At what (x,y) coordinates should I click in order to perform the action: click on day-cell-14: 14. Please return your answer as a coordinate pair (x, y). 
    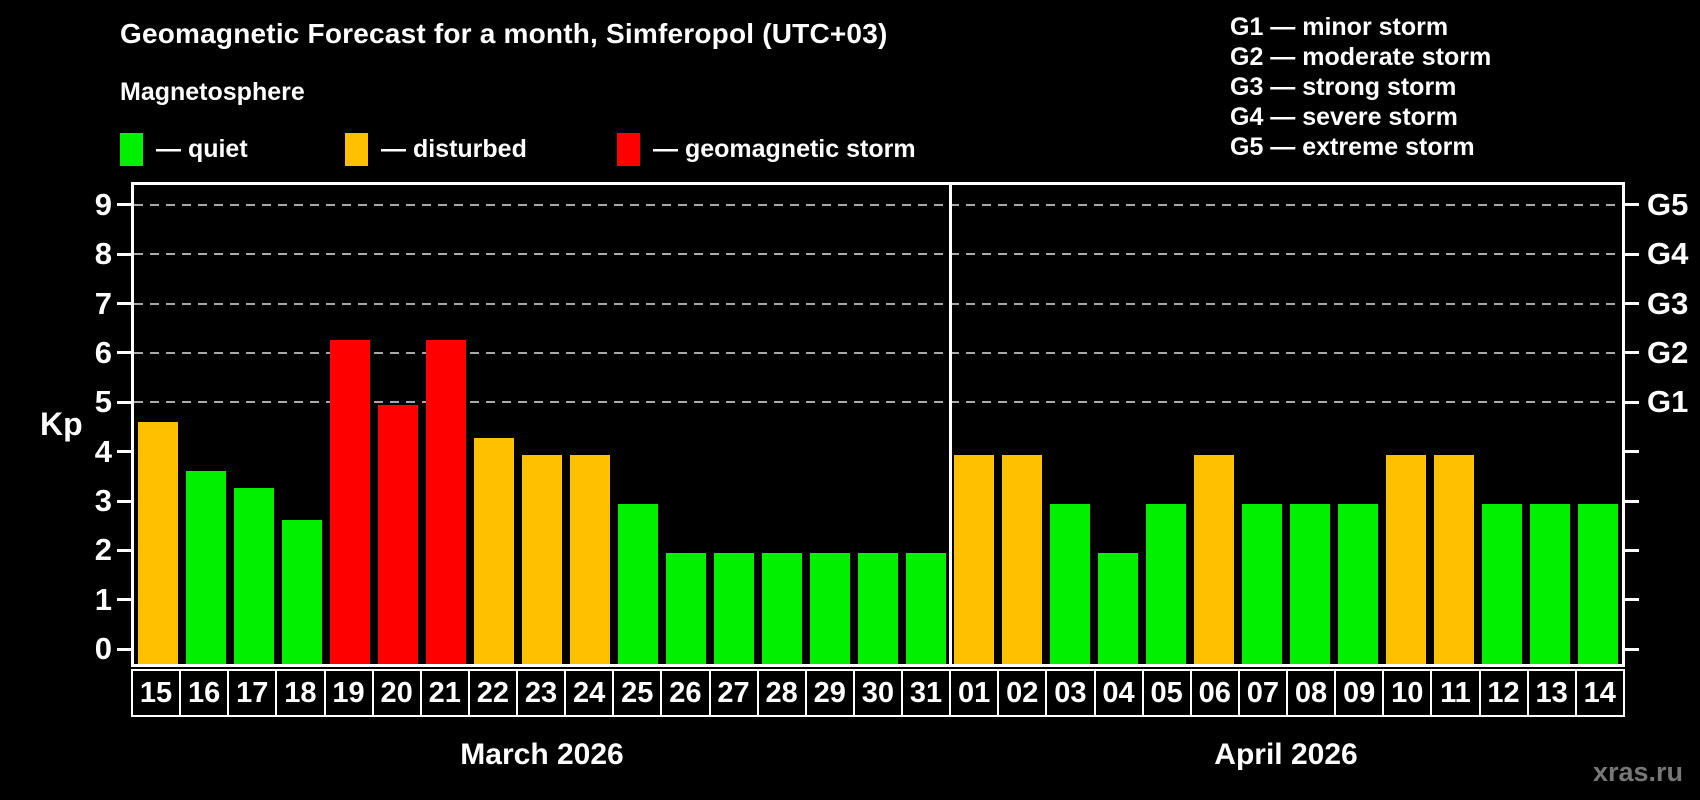
    Looking at the image, I should click on (1599, 693).